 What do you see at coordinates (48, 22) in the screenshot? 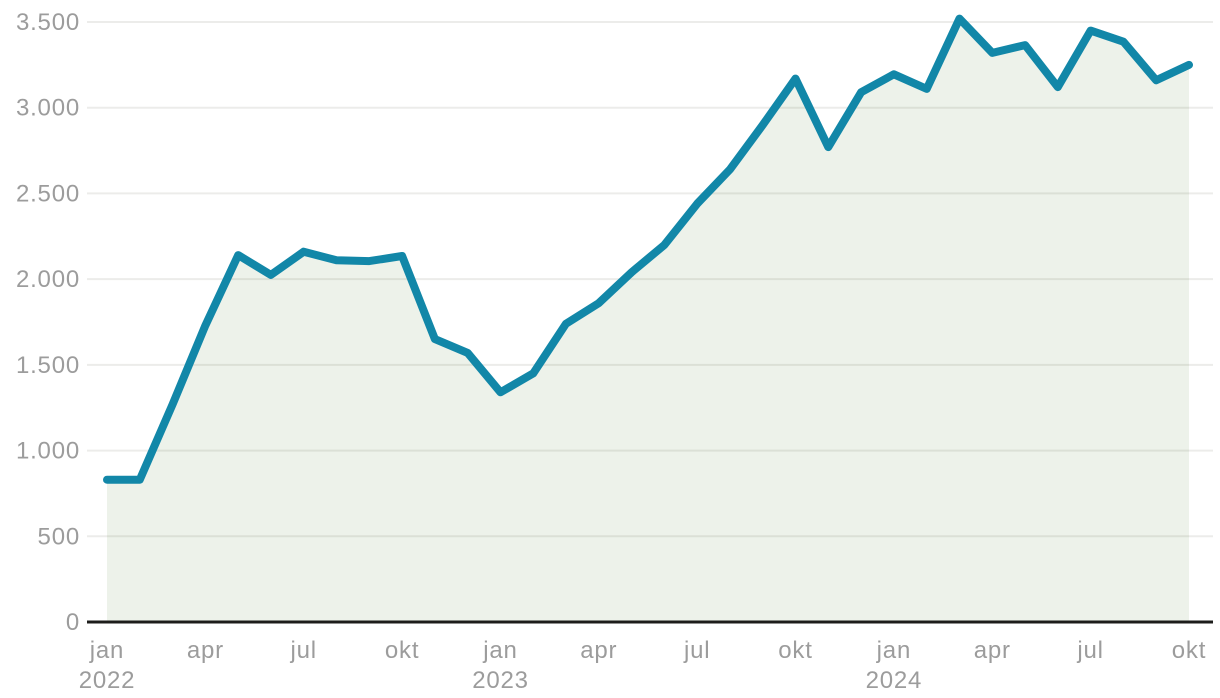
I see `y-tick-label: 3.500` at bounding box center [48, 22].